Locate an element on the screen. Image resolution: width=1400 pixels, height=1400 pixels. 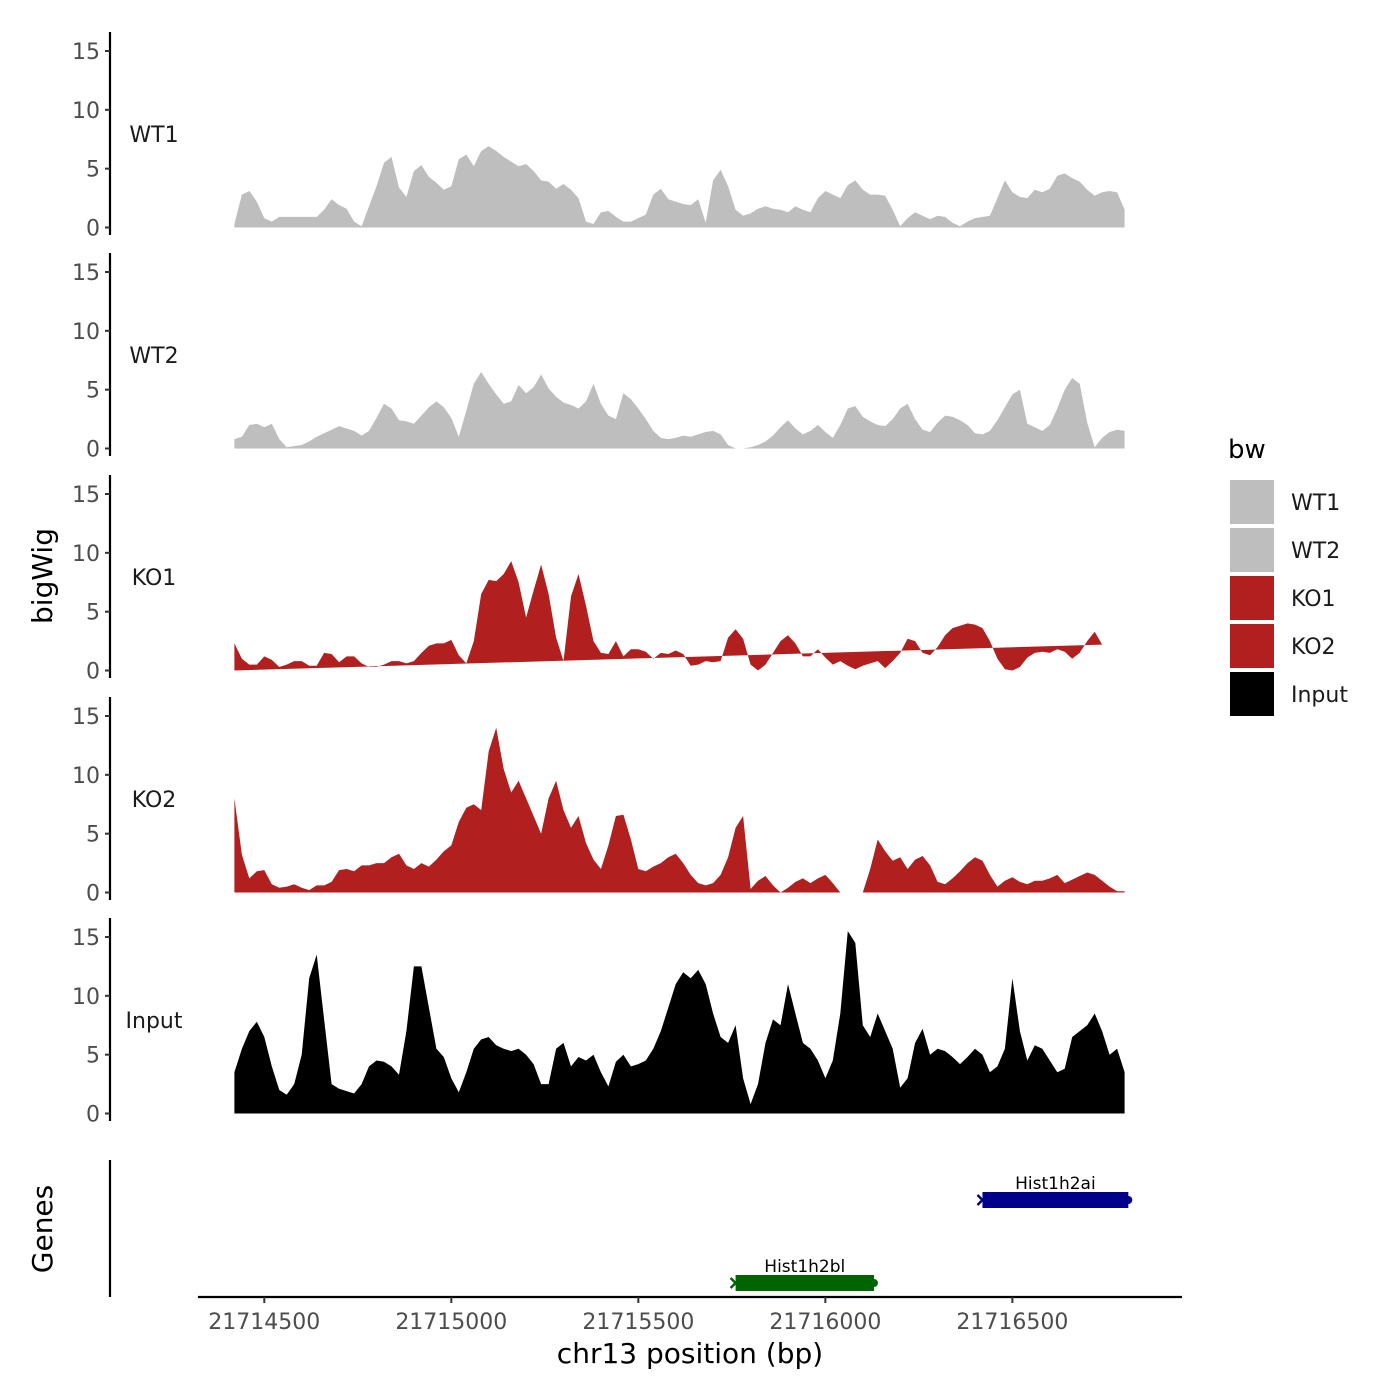
x-axis: 21714500 21715000 21715500 21716000 21716500 is located at coordinates (690, 1315).